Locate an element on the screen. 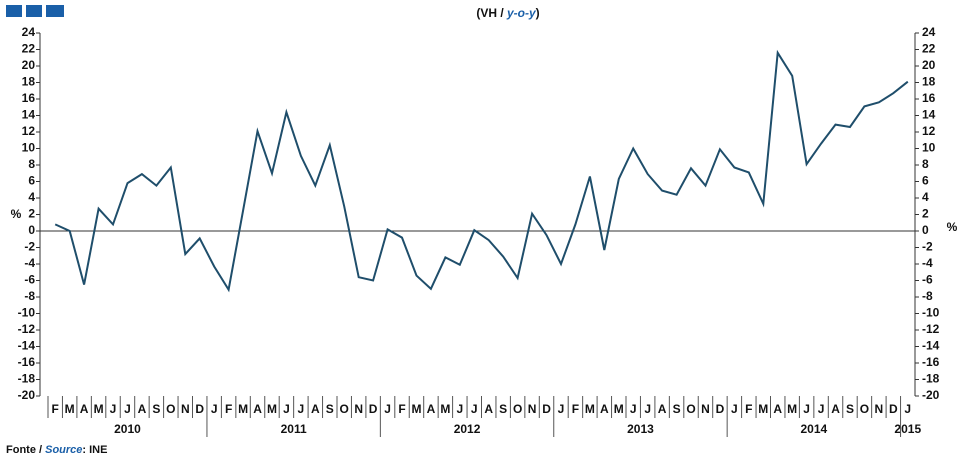 The image size is (959, 464). y2-tick-label: -6 is located at coordinates (927, 280).